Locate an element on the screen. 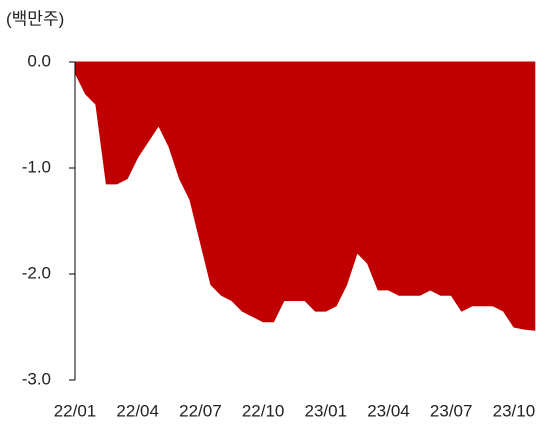 The image size is (547, 428). y-tick-label: 0.0 is located at coordinates (39, 60).